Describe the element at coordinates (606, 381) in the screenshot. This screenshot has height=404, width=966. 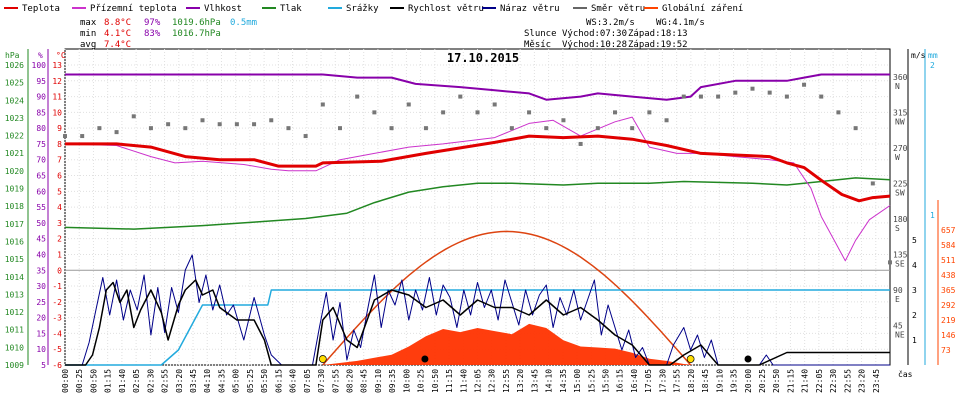
I see `time-tick-label: 15:50` at that location.